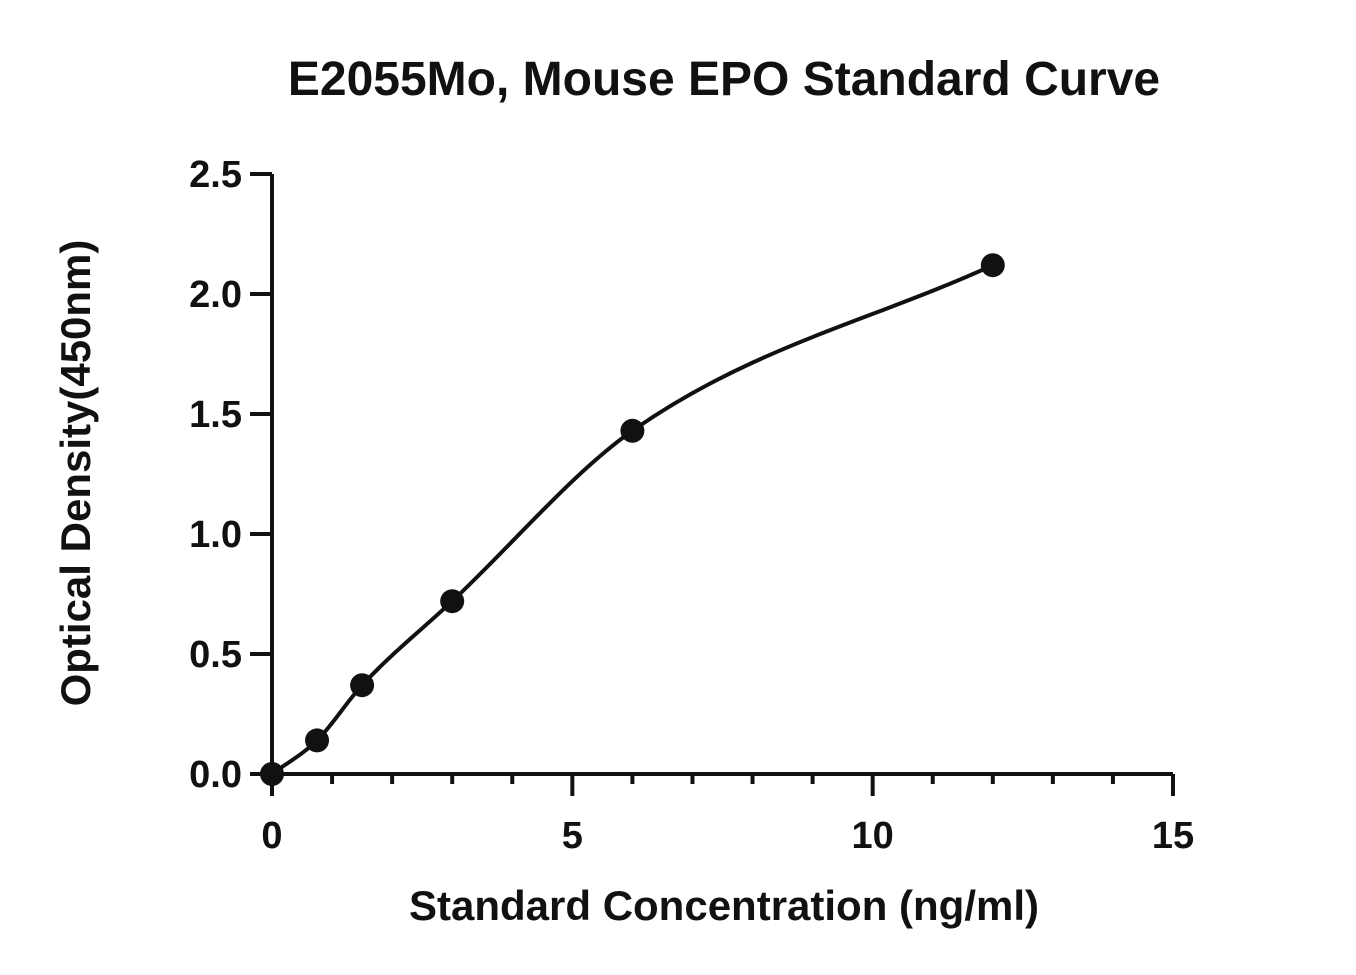 This screenshot has height=975, width=1356. What do you see at coordinates (724, 79) in the screenshot?
I see `chart-title: E2055Mo, Mouse EPO Standard Curve` at bounding box center [724, 79].